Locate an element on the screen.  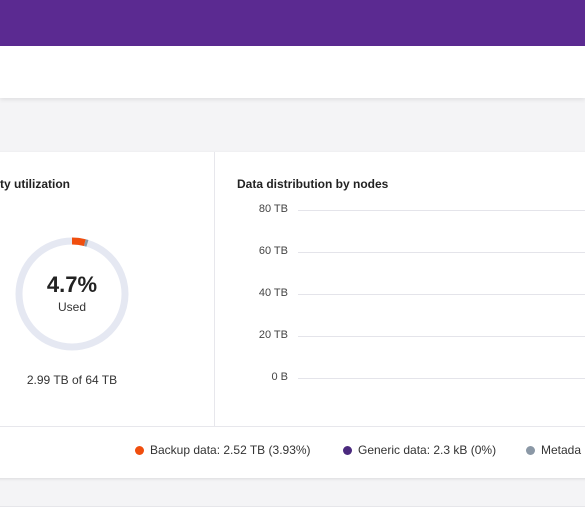
next-card is located at coordinates (292, 516).